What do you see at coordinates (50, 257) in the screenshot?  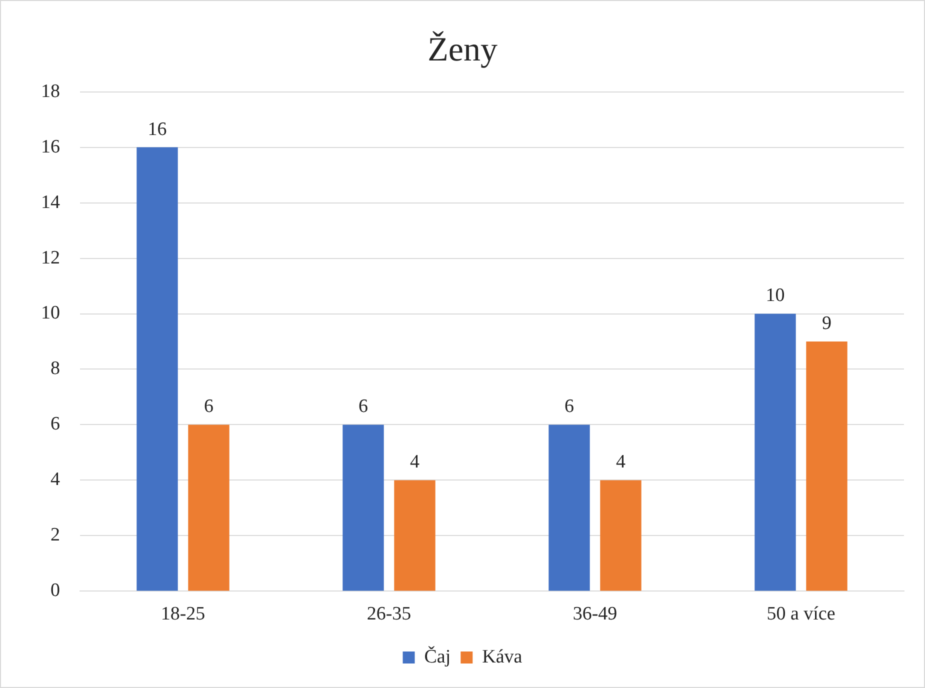 I see `y-tick-label: 12` at bounding box center [50, 257].